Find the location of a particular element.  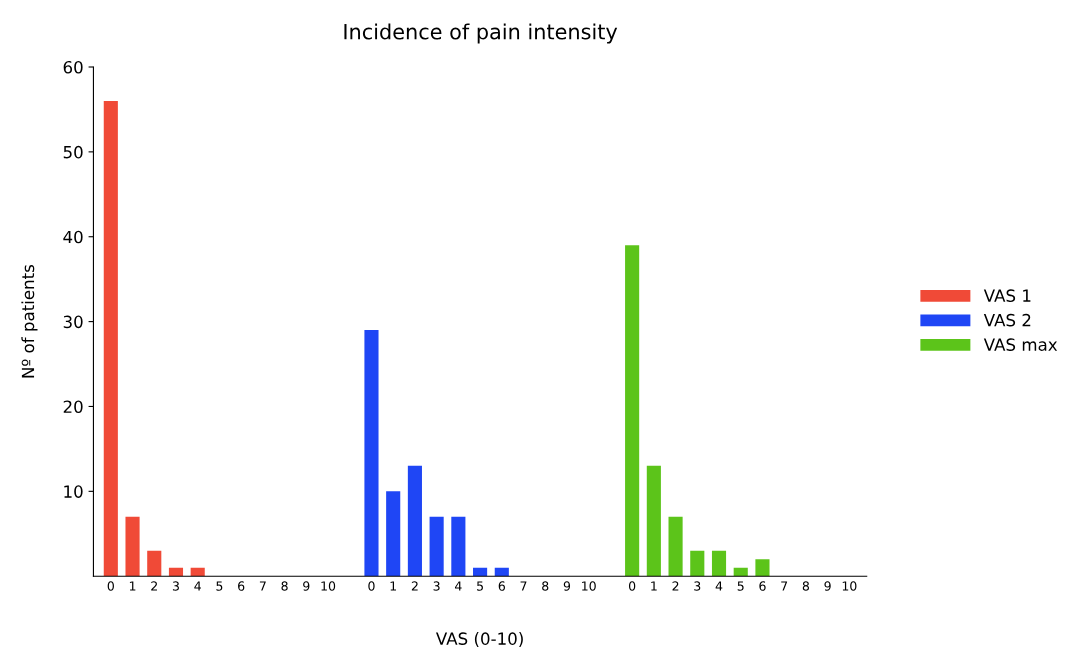

y-tick-label: 40 is located at coordinates (73, 237).